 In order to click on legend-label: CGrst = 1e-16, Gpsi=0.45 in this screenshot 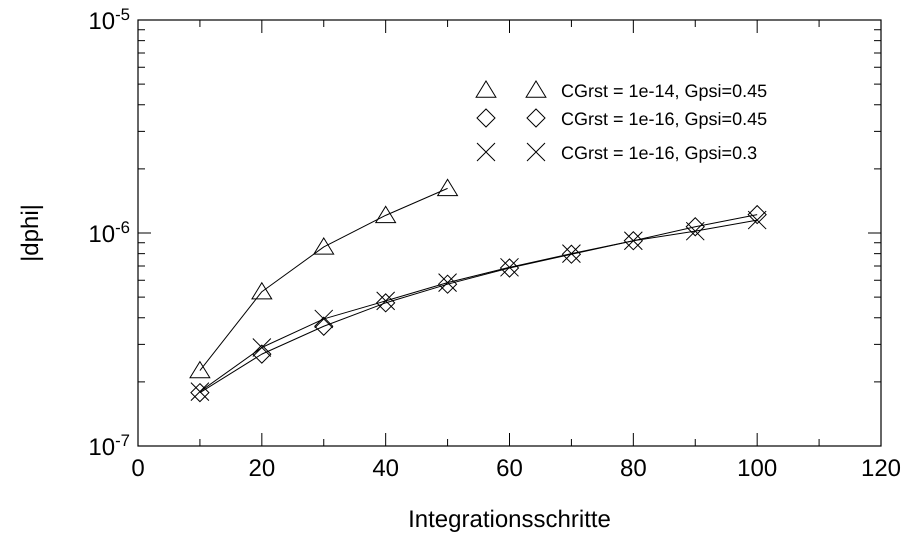, I will do `click(664, 119)`.